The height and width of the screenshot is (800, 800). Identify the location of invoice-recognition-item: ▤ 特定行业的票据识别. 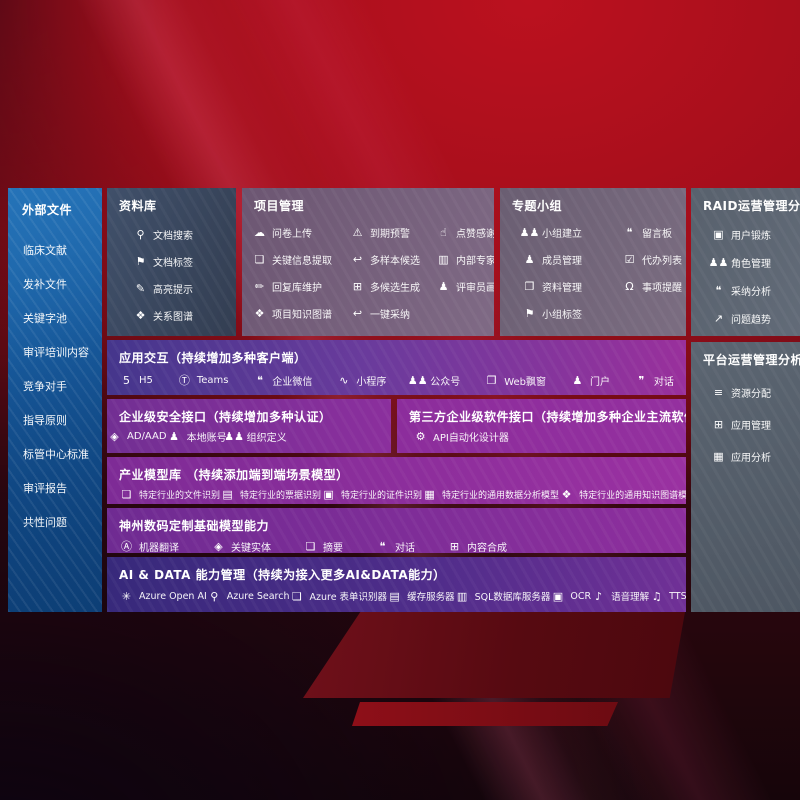
(270, 494).